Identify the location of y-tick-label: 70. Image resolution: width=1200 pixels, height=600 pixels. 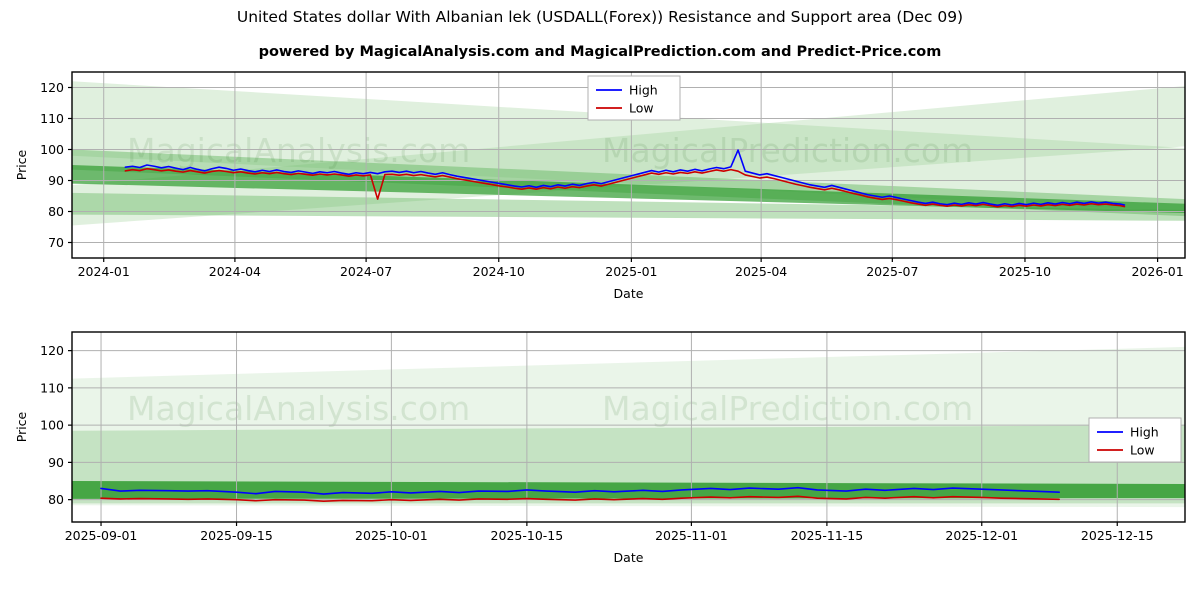
(56, 242).